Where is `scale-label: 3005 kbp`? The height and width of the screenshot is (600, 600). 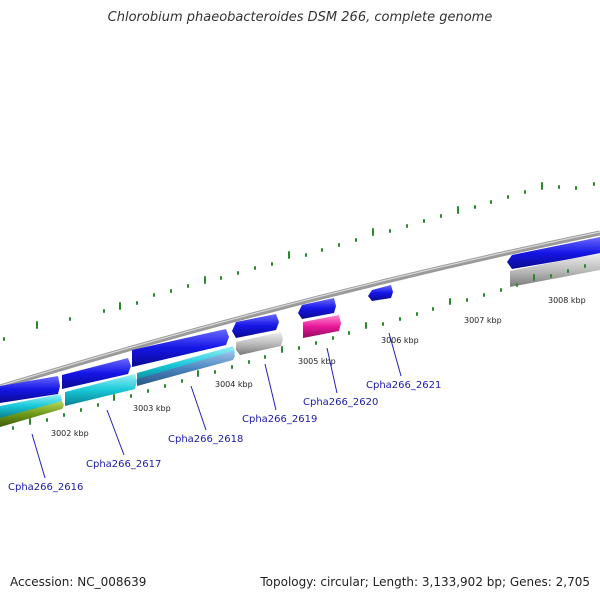
scale-label: 3005 kbp is located at coordinates (317, 361).